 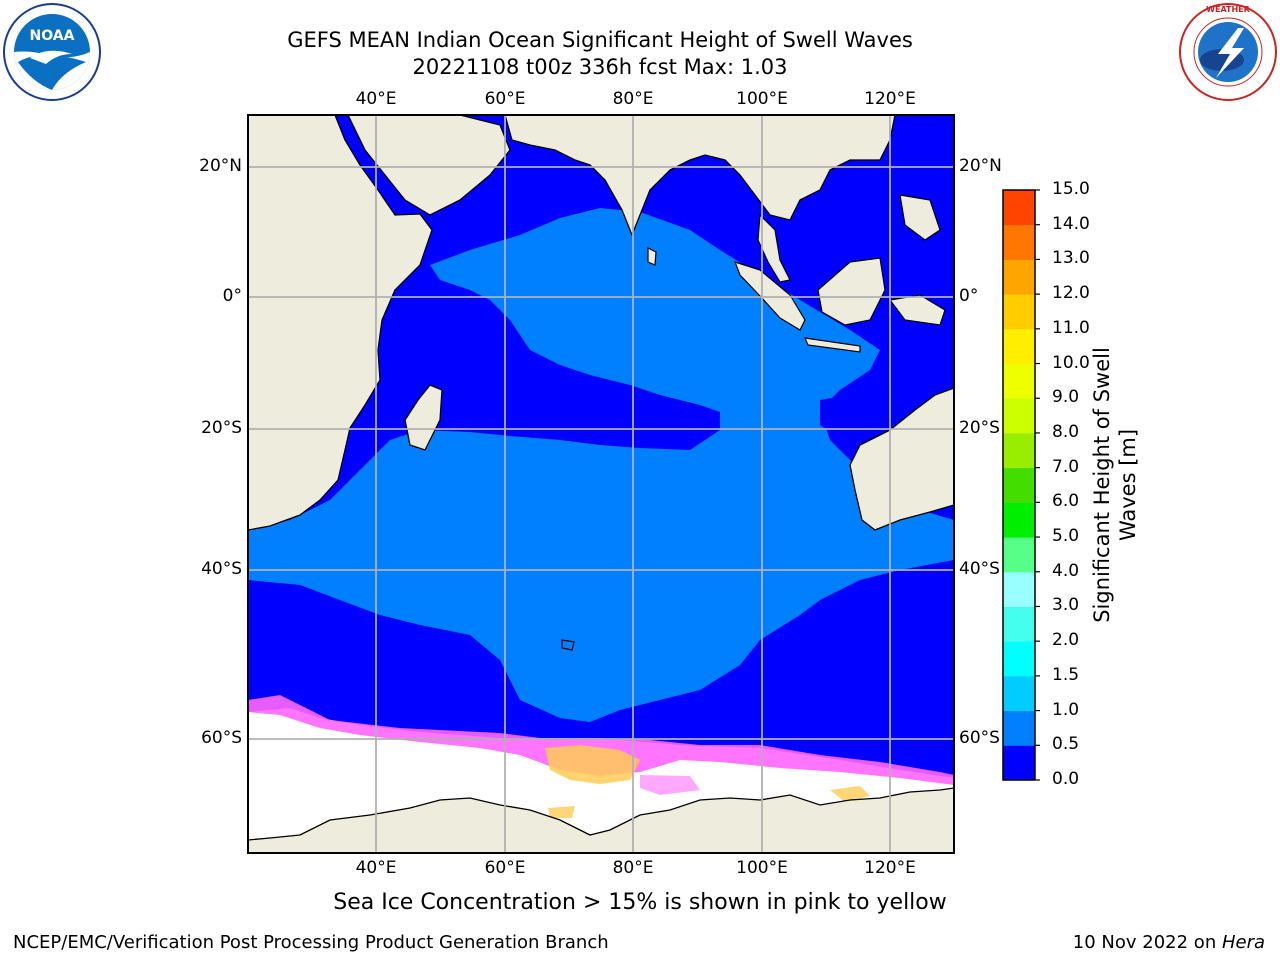 I want to click on lon-label-bottom: 100°E, so click(x=762, y=868).